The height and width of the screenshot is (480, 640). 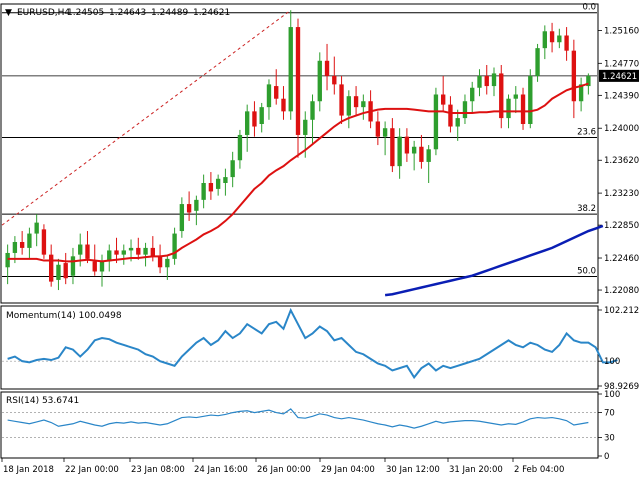 I want to click on current-price-label: 1.24621, so click(x=619, y=77).